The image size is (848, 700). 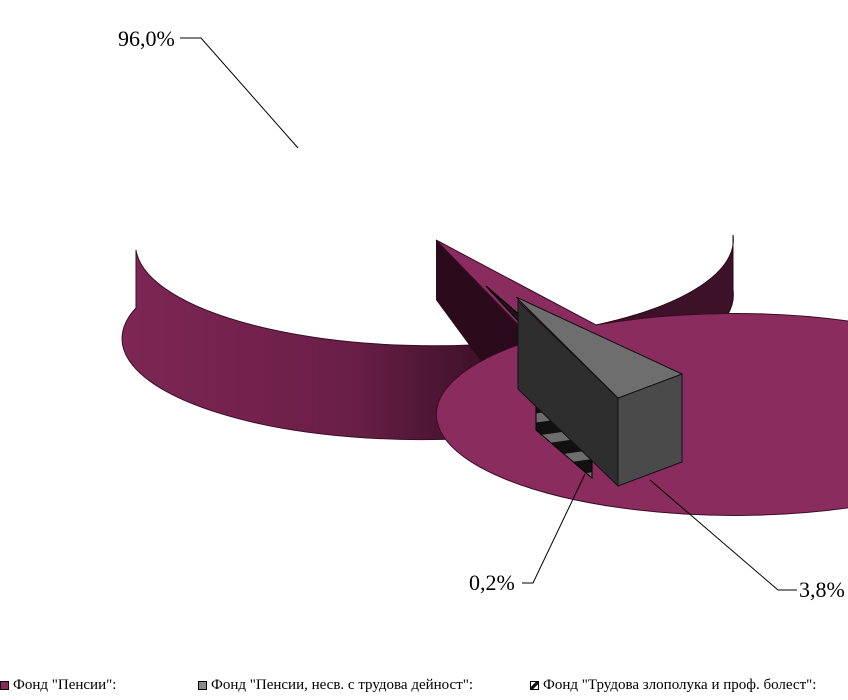 I want to click on legend-swatch-accident, so click(x=534, y=685).